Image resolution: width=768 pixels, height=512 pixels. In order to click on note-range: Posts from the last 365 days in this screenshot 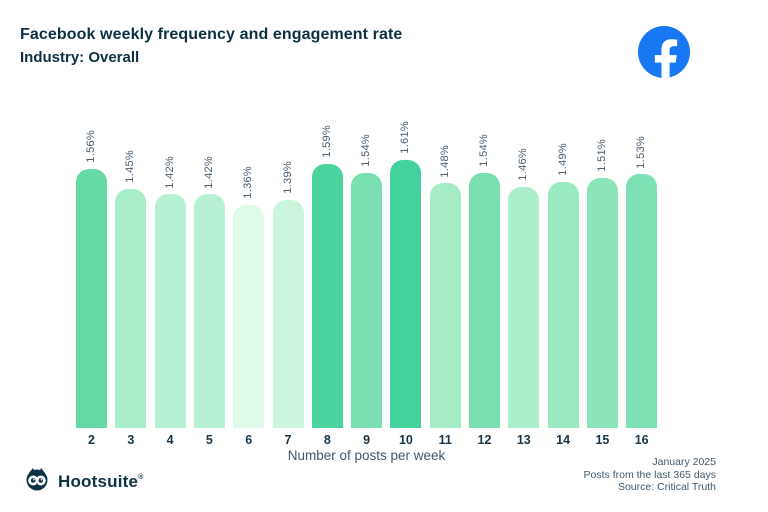, I will do `click(649, 474)`.